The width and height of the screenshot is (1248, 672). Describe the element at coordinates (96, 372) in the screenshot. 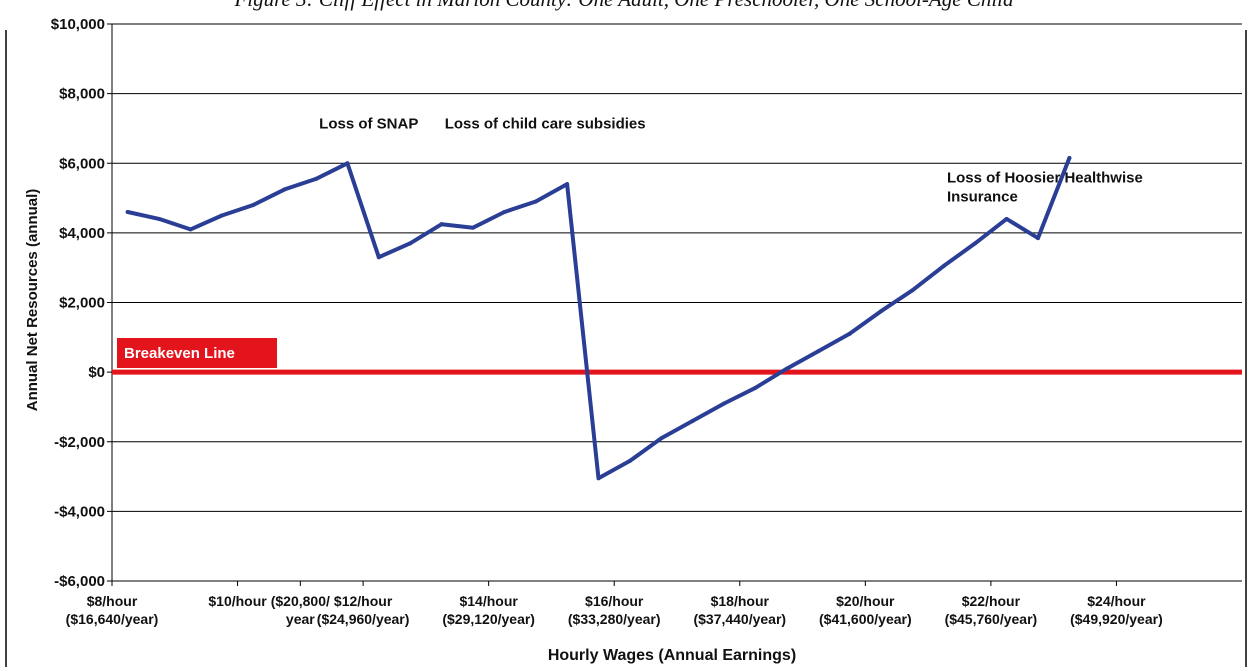

I see `y-tick-label: $0` at that location.